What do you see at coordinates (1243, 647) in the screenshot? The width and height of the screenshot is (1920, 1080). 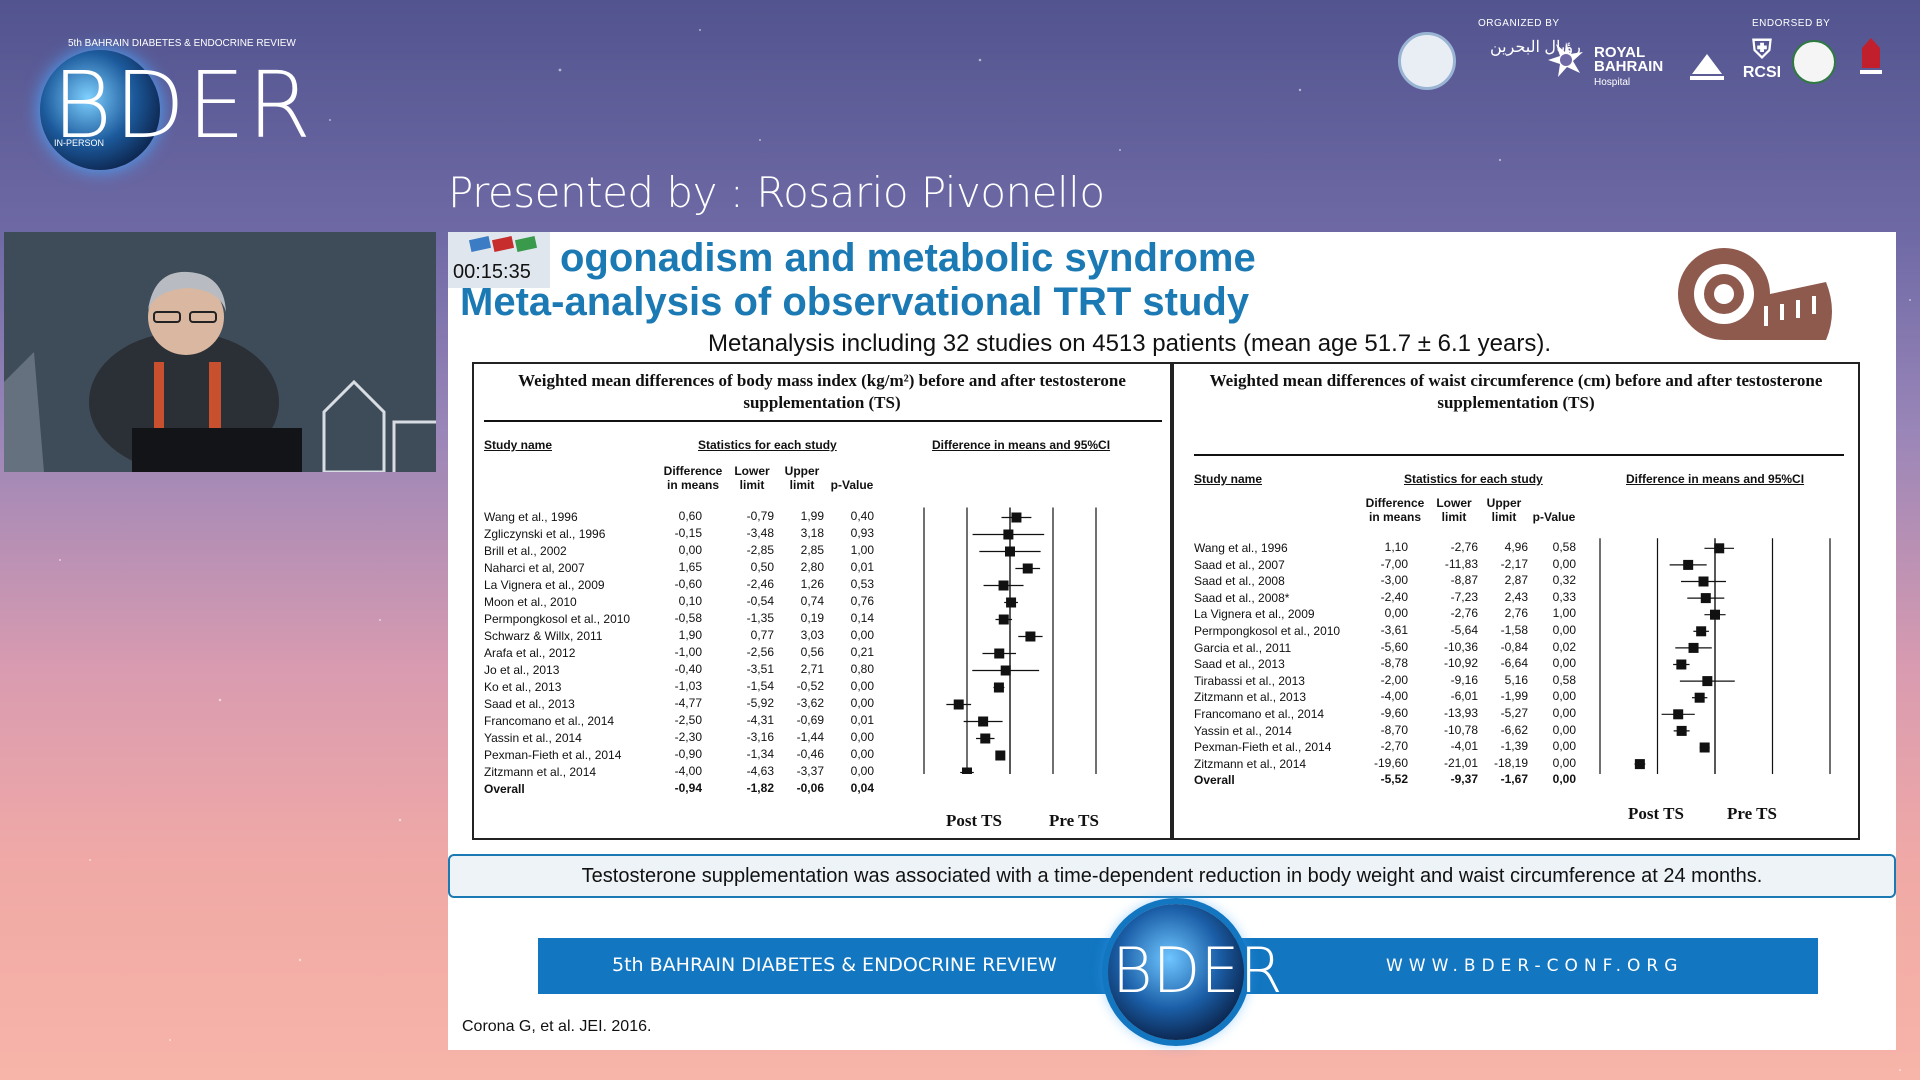 I see `study-name: Garcia et al., 2011` at bounding box center [1243, 647].